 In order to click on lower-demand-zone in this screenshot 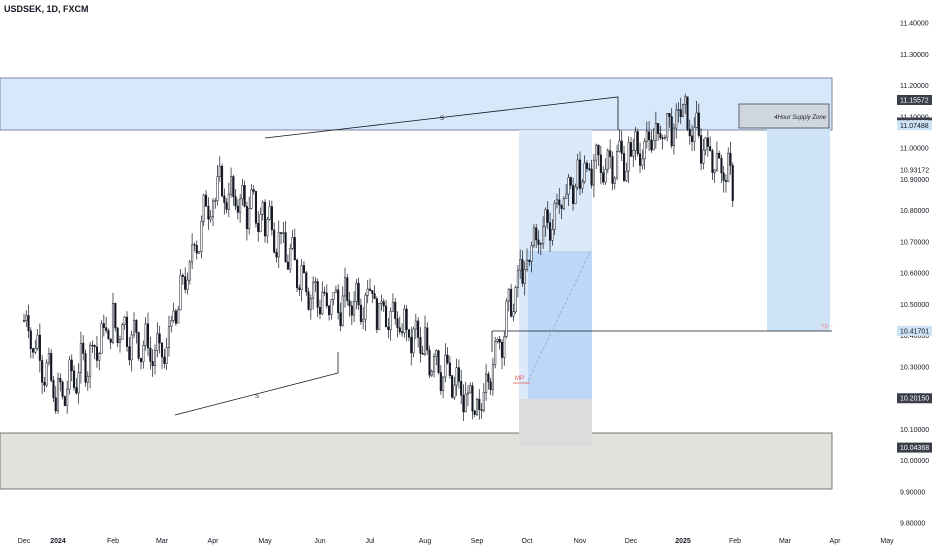, I will do `click(416, 461)`.